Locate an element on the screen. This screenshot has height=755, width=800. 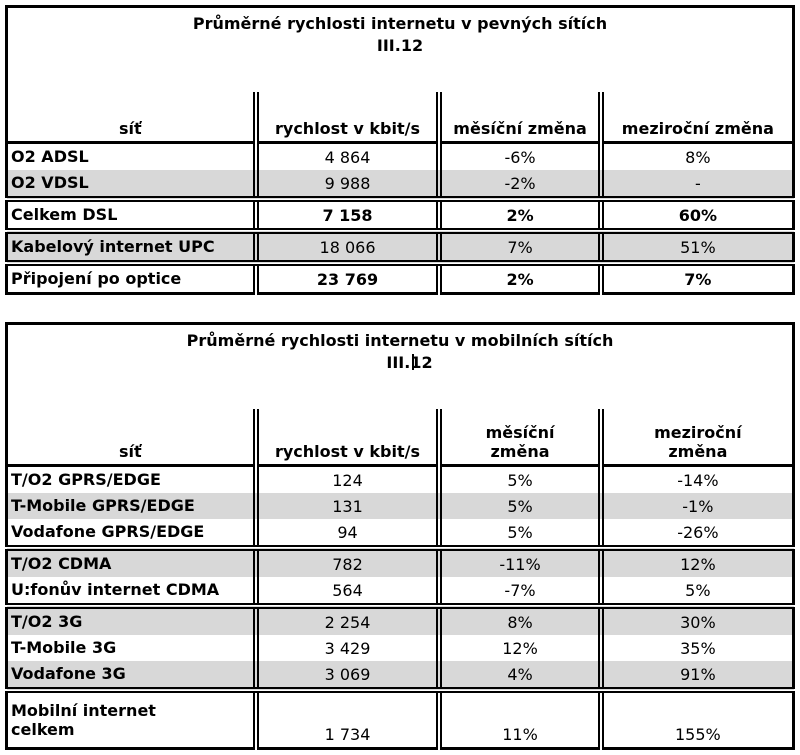
speed-cell: 94 is located at coordinates (346, 535).